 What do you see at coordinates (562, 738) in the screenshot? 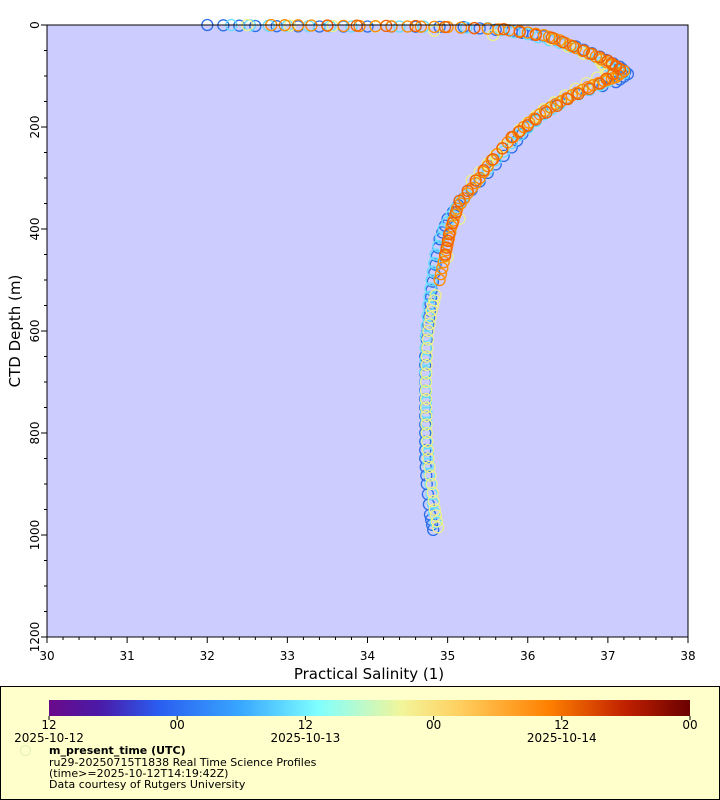
I see `colorbar-date-label: 2025-10-14` at bounding box center [562, 738].